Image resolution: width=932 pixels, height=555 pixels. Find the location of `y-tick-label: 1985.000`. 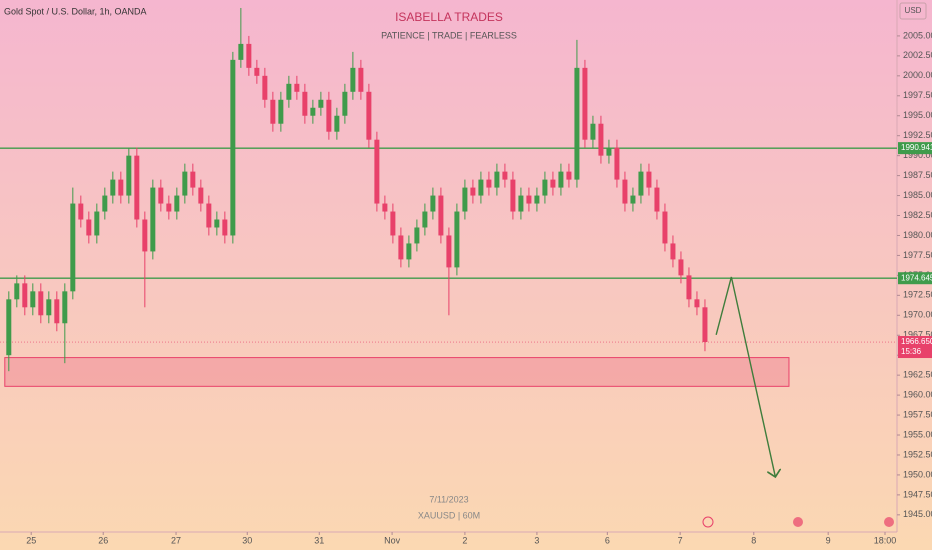

y-tick-label: 1985.000 is located at coordinates (917, 195).